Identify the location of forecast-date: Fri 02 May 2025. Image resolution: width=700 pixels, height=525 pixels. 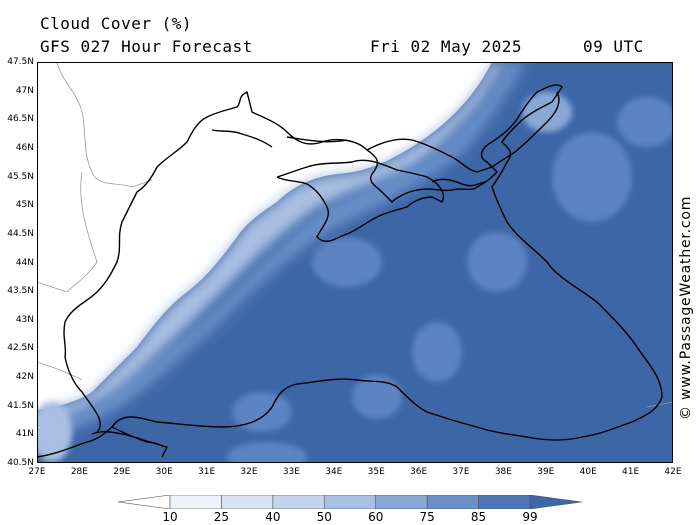
(446, 46).